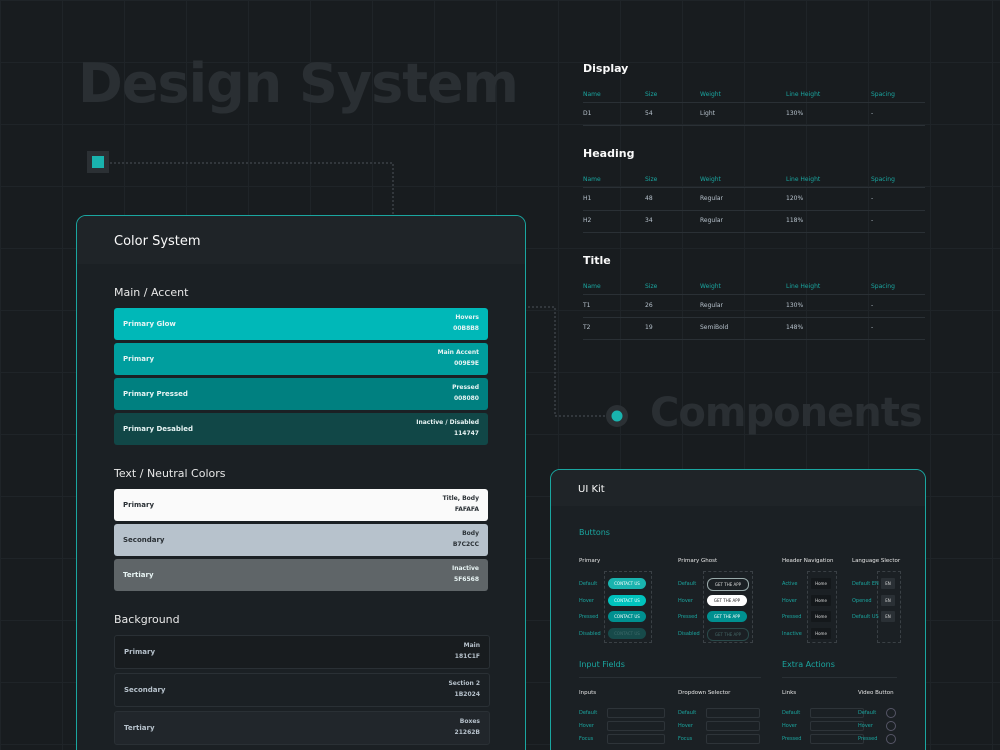 This screenshot has height=750, width=1000. What do you see at coordinates (466, 509) in the screenshot?
I see `swatch-hex: FAFAFA` at bounding box center [466, 509].